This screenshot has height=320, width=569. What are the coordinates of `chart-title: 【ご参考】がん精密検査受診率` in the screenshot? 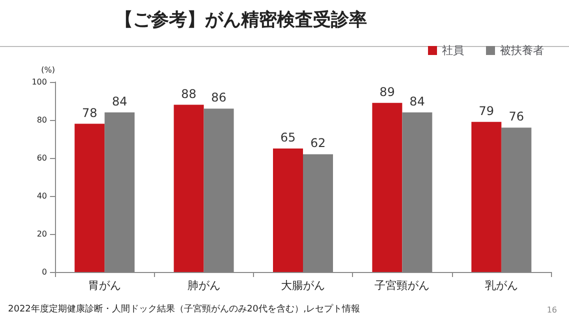 It's located at (241, 20).